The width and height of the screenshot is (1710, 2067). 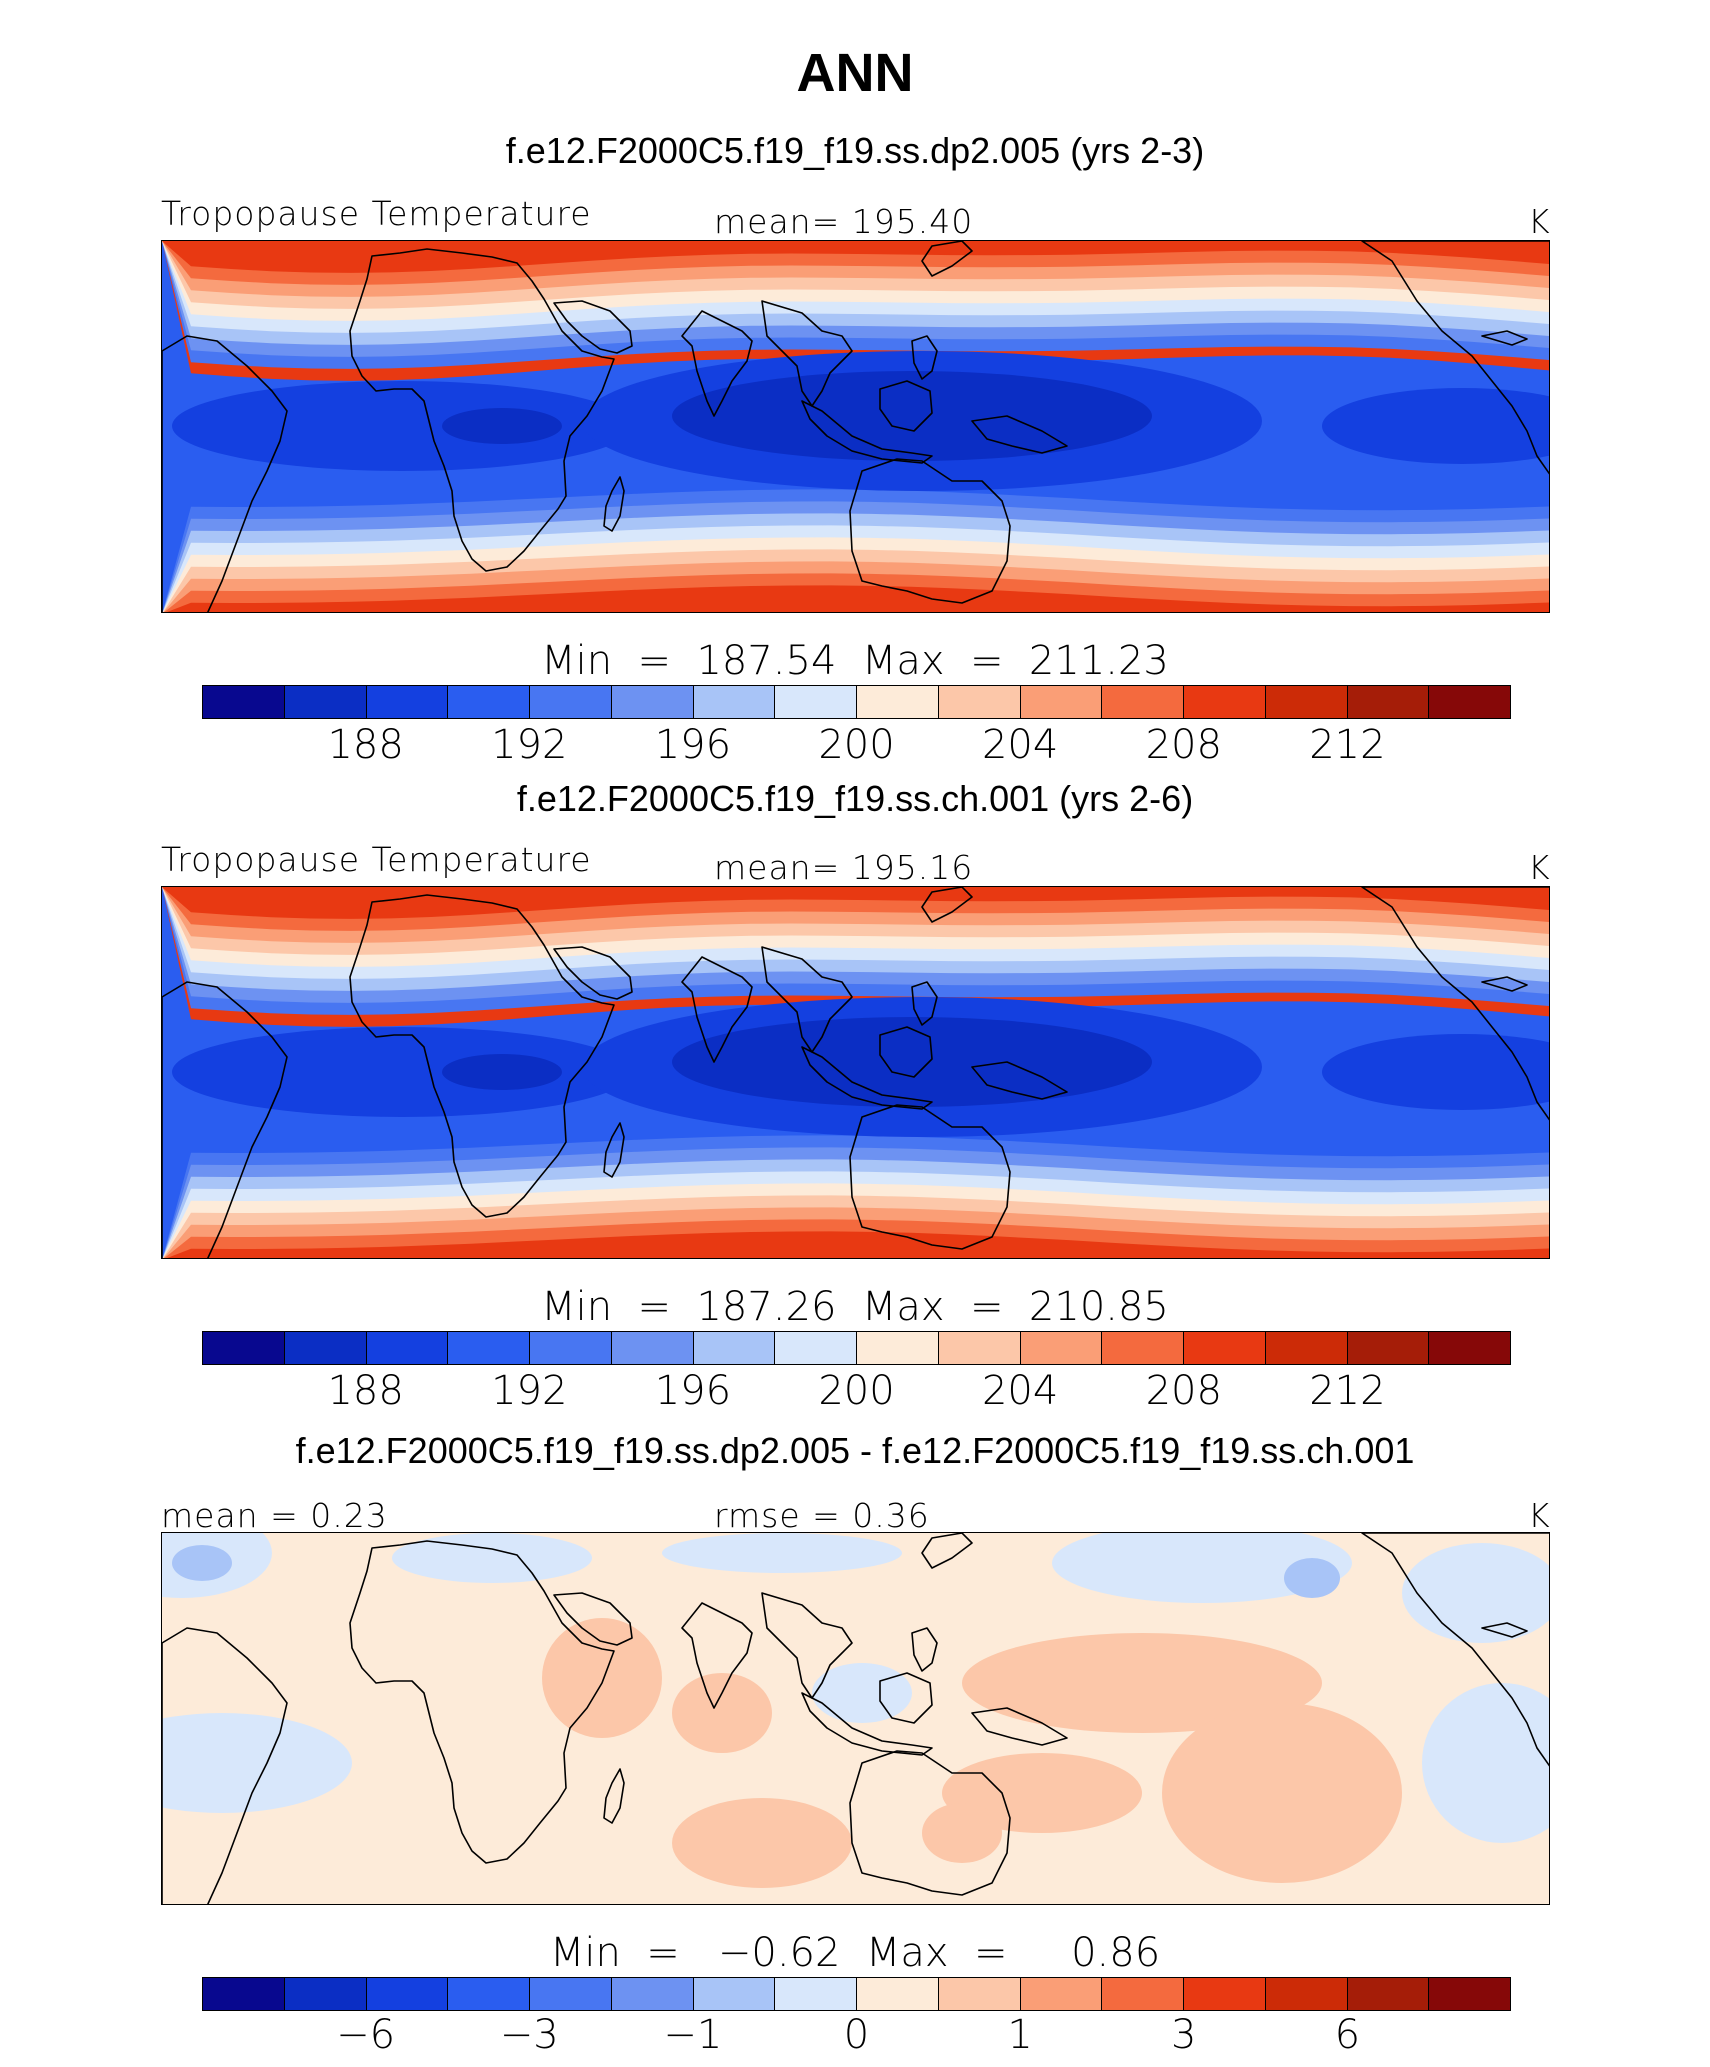 What do you see at coordinates (529, 1391) in the screenshot?
I see `colorbar-tick-label: 192` at bounding box center [529, 1391].